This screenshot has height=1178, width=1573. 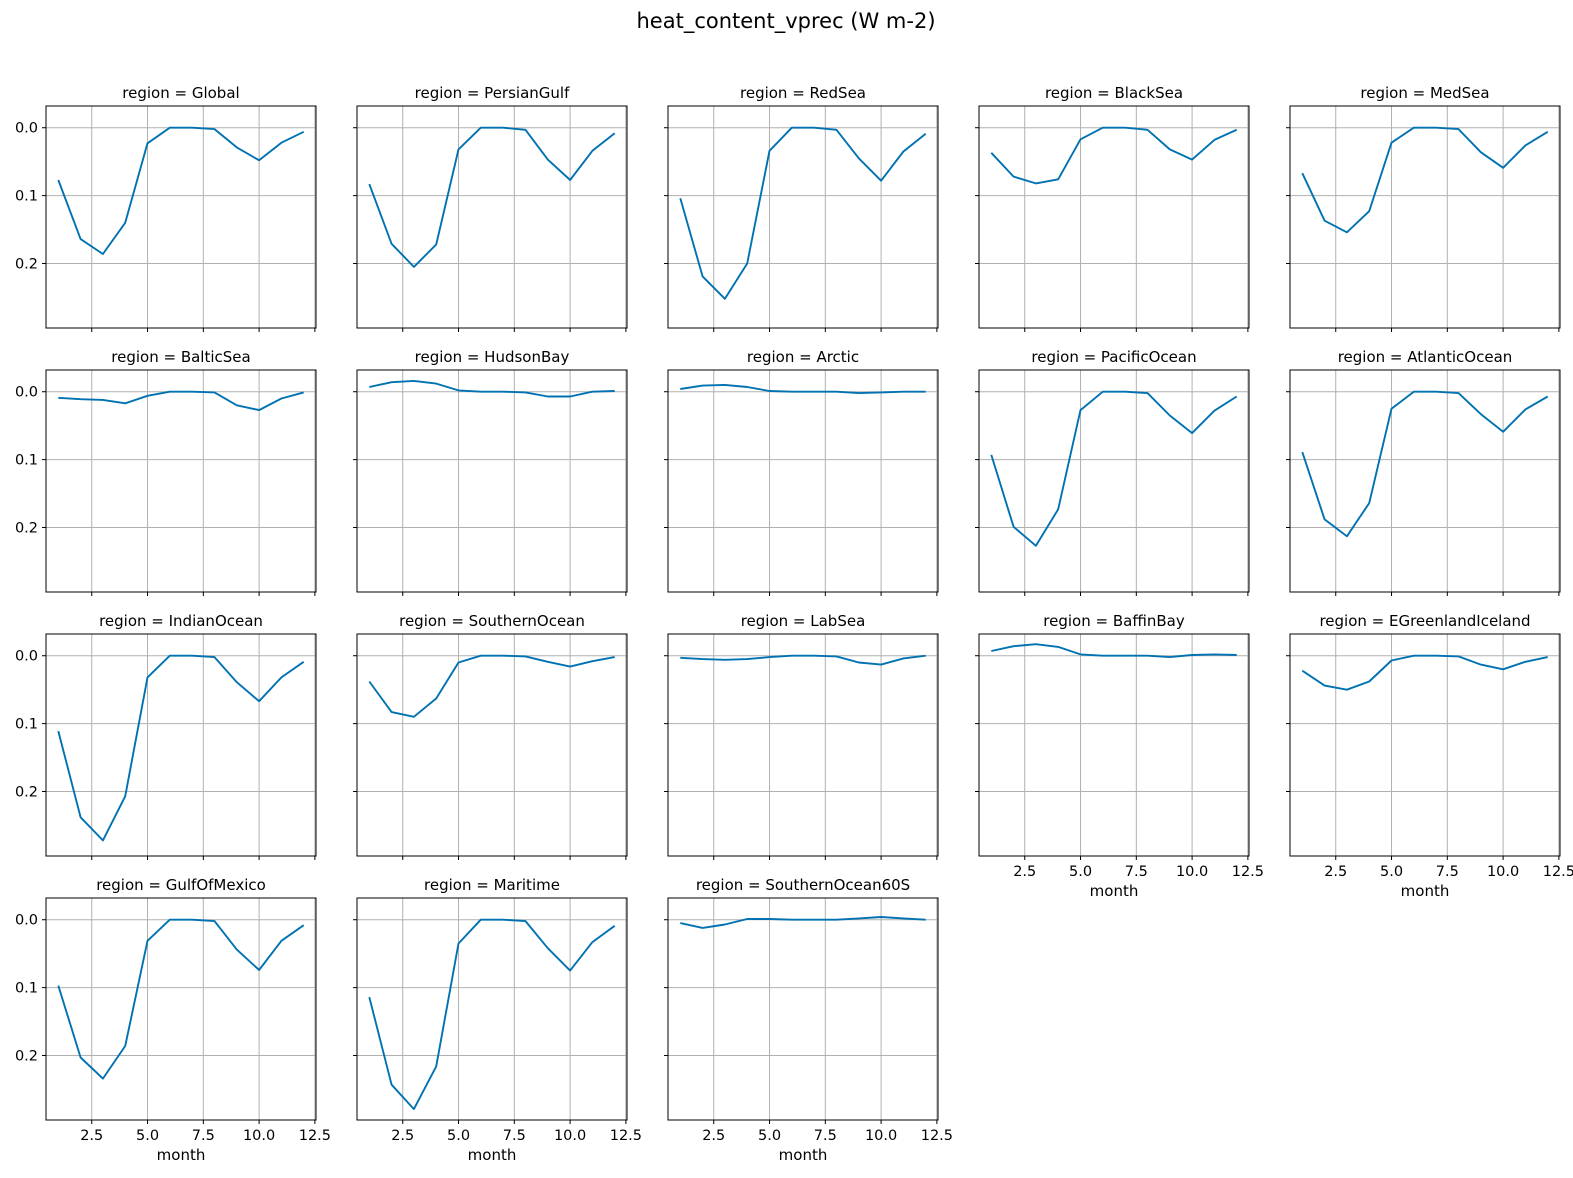 What do you see at coordinates (1424, 621) in the screenshot?
I see `subplot-title: region = EGreenlandIceland` at bounding box center [1424, 621].